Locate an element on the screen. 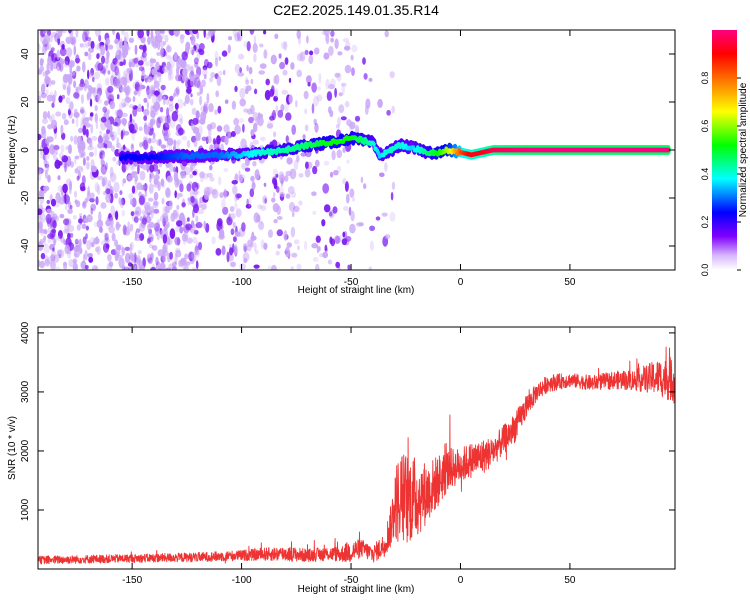  colorbar-tick-label: 0.2 is located at coordinates (705, 222).